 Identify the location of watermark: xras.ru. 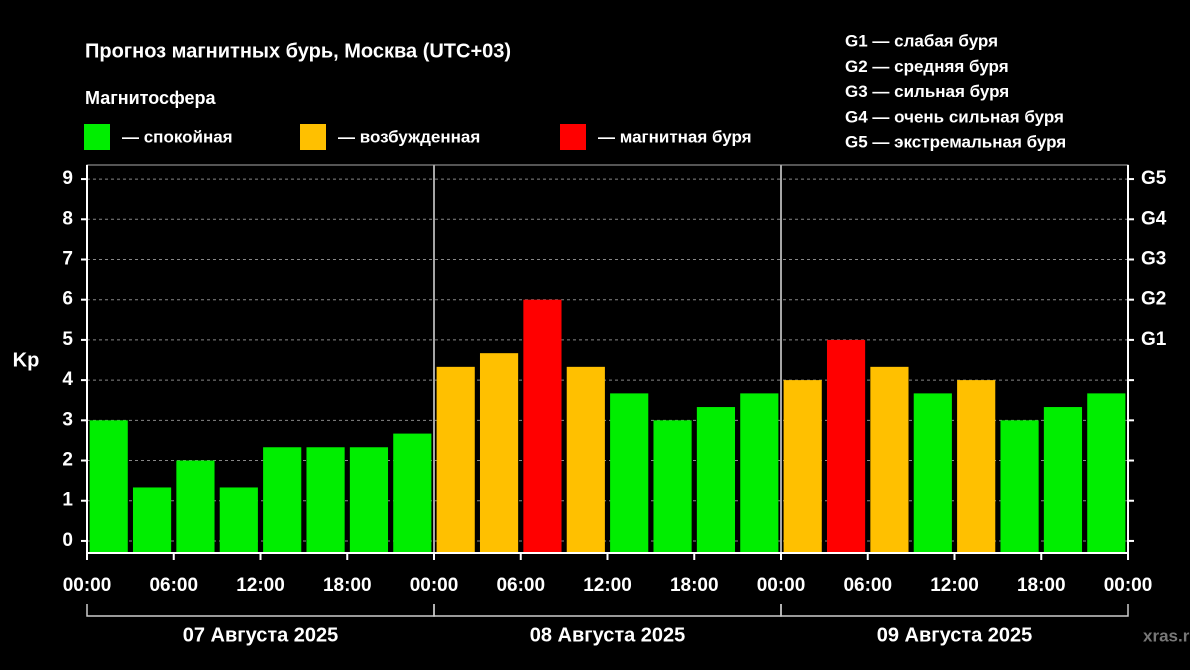
(1166, 635).